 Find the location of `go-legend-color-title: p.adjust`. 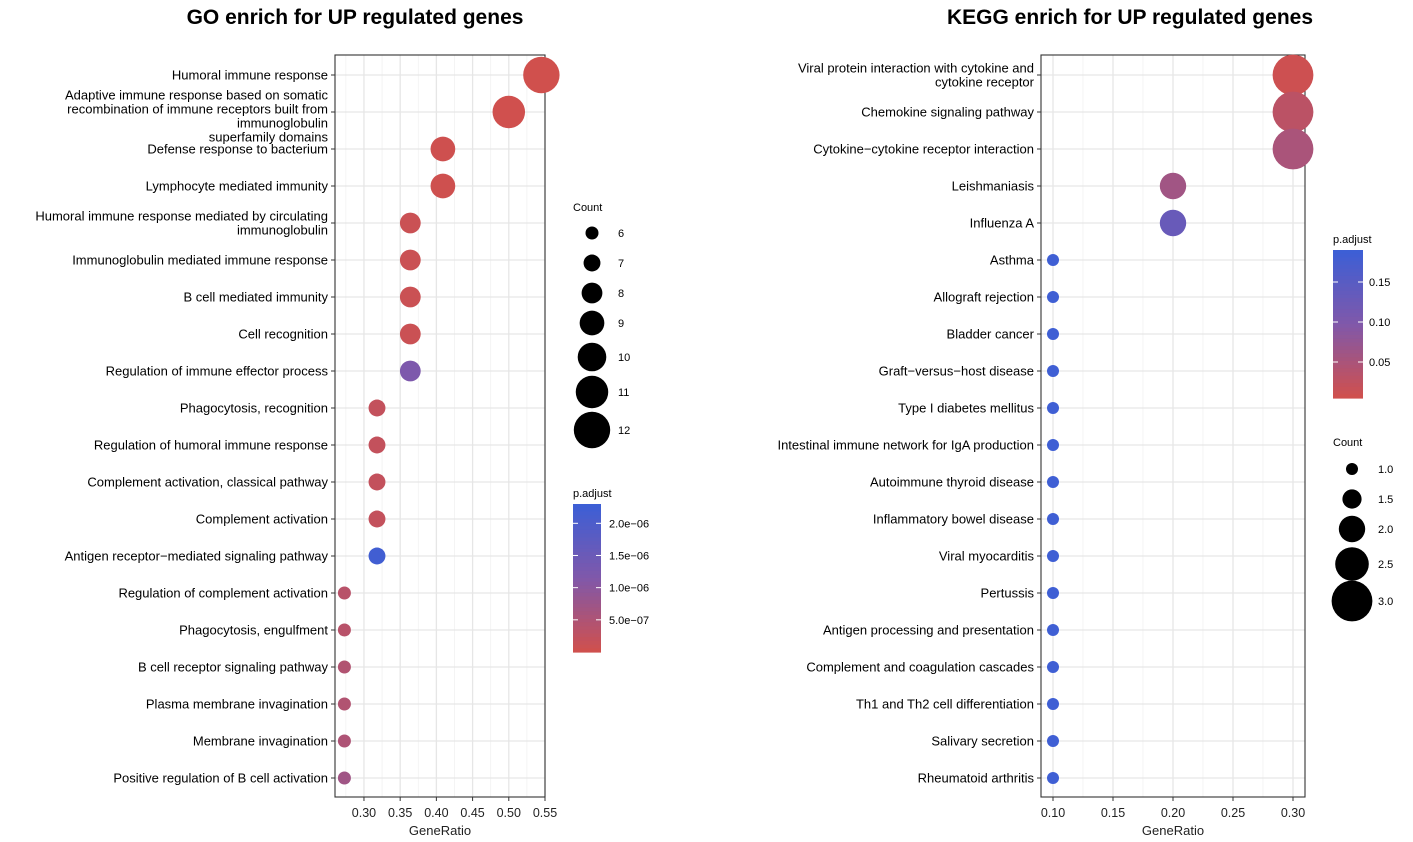

go-legend-color-title: p.adjust is located at coordinates (592, 494).